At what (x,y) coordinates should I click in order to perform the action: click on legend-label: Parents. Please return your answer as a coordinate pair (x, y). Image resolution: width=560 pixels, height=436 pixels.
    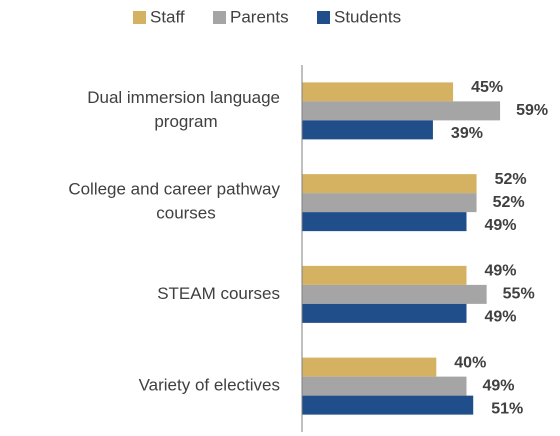
    Looking at the image, I should click on (259, 16).